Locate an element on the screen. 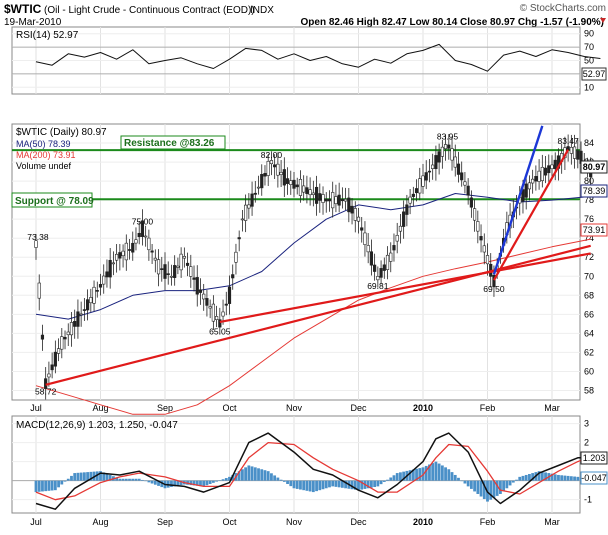 The image size is (608, 535). macd-hist-tag is located at coordinates (594, 478).